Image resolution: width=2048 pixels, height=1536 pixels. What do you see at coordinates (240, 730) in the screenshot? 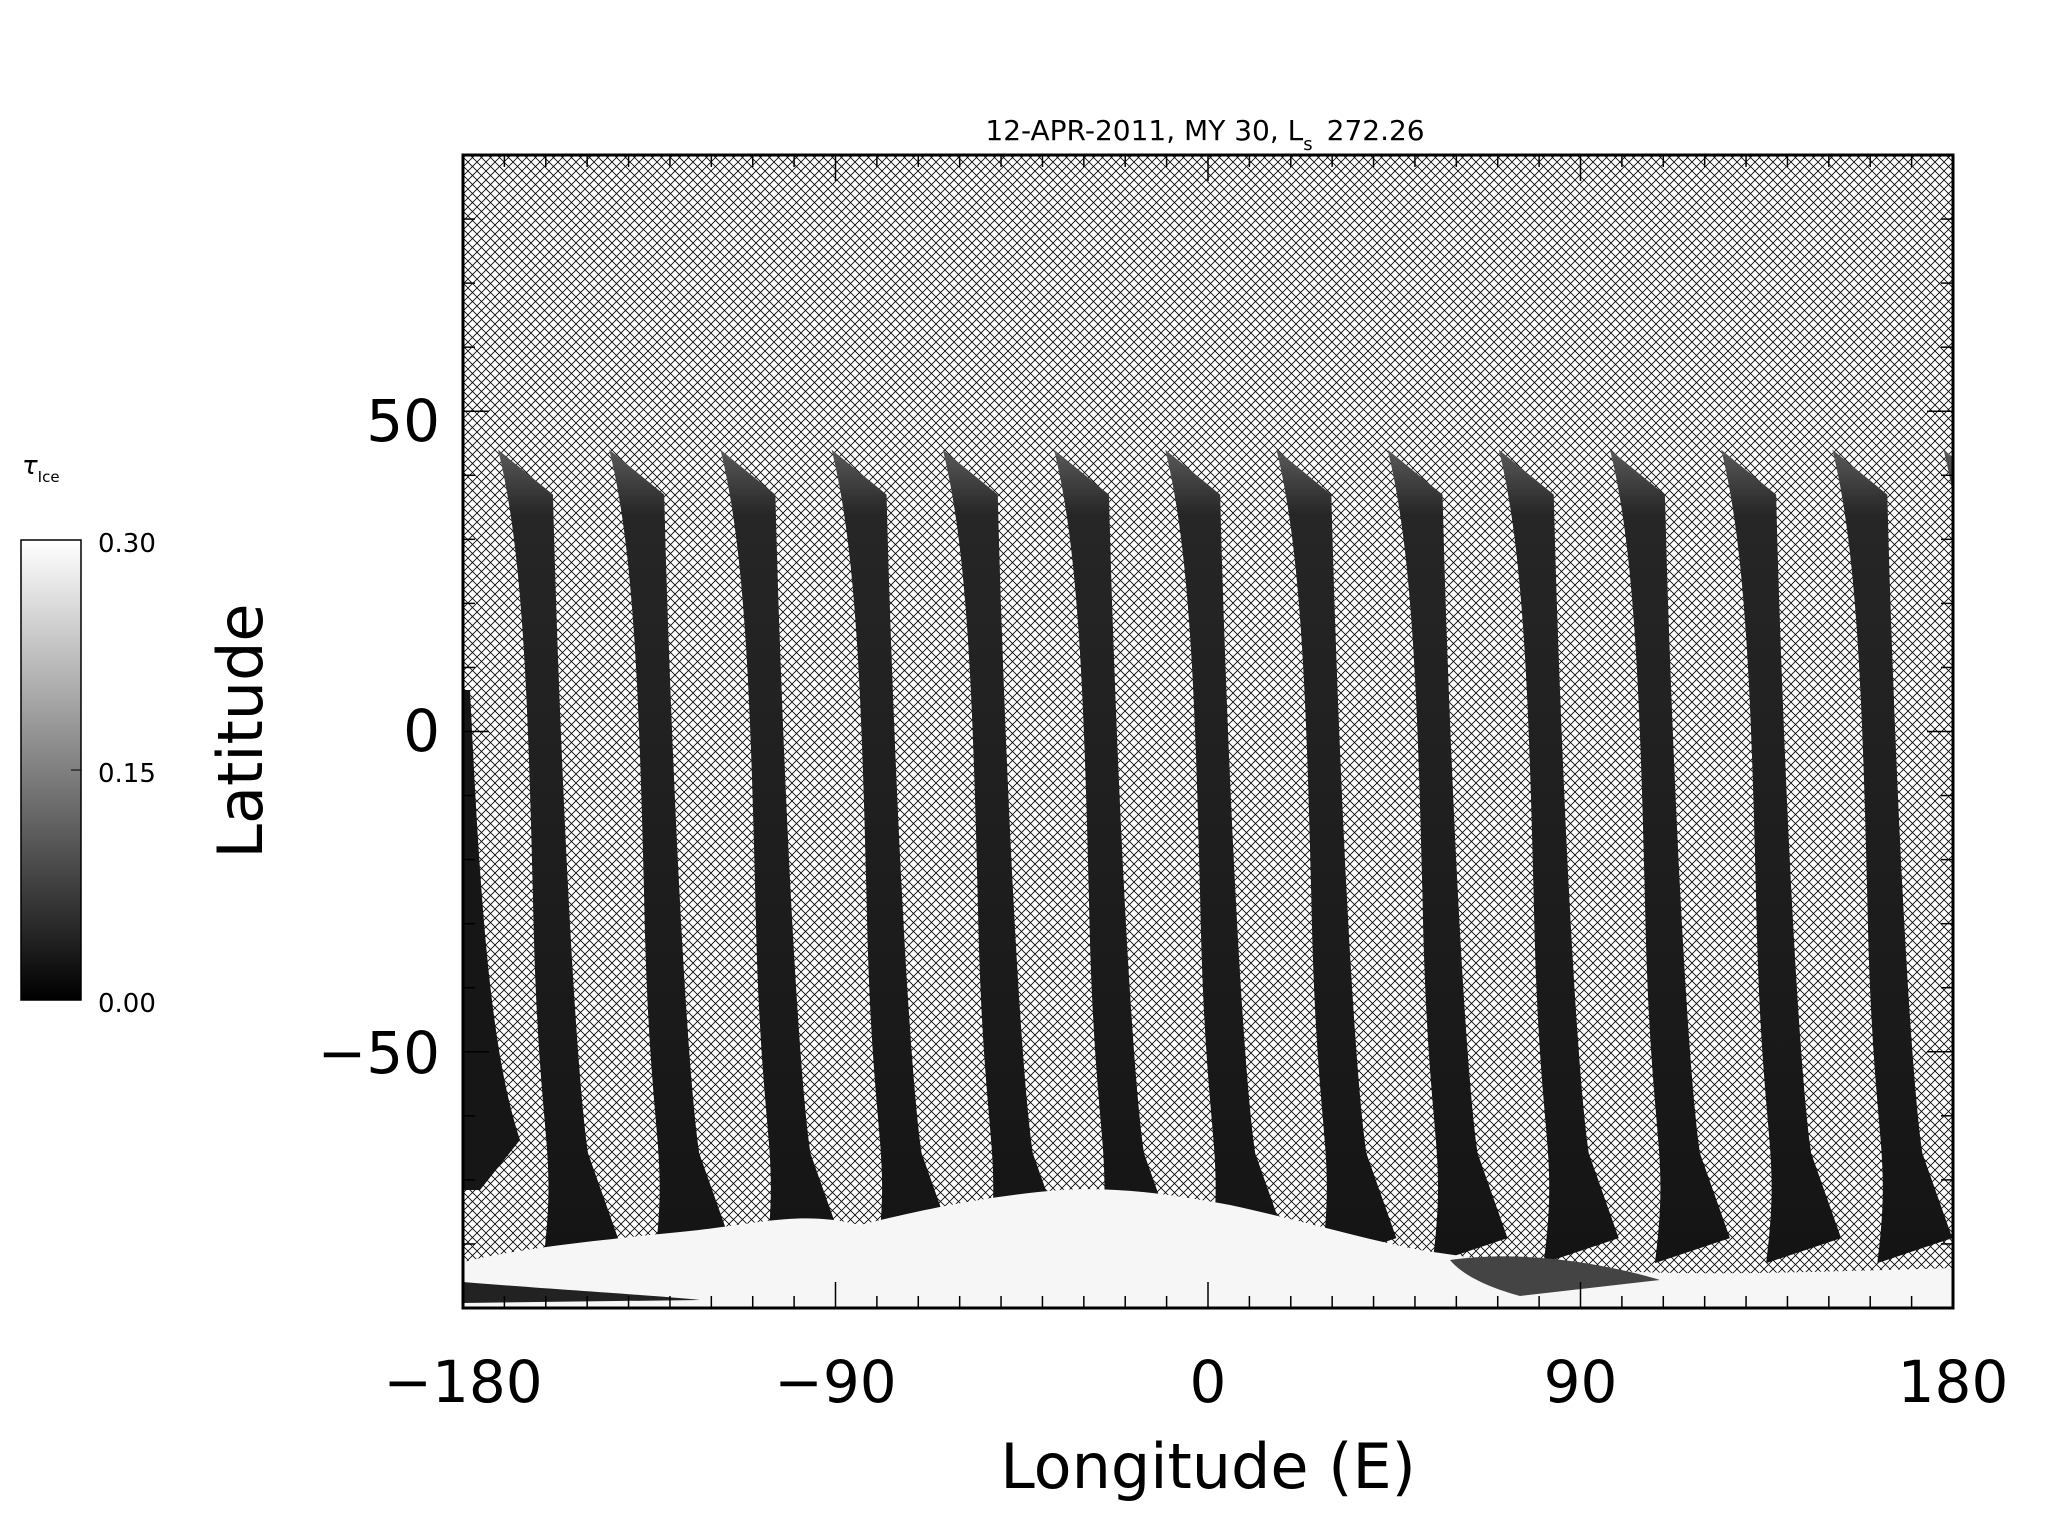
I see `y-axis-label: Latitude` at bounding box center [240, 730].